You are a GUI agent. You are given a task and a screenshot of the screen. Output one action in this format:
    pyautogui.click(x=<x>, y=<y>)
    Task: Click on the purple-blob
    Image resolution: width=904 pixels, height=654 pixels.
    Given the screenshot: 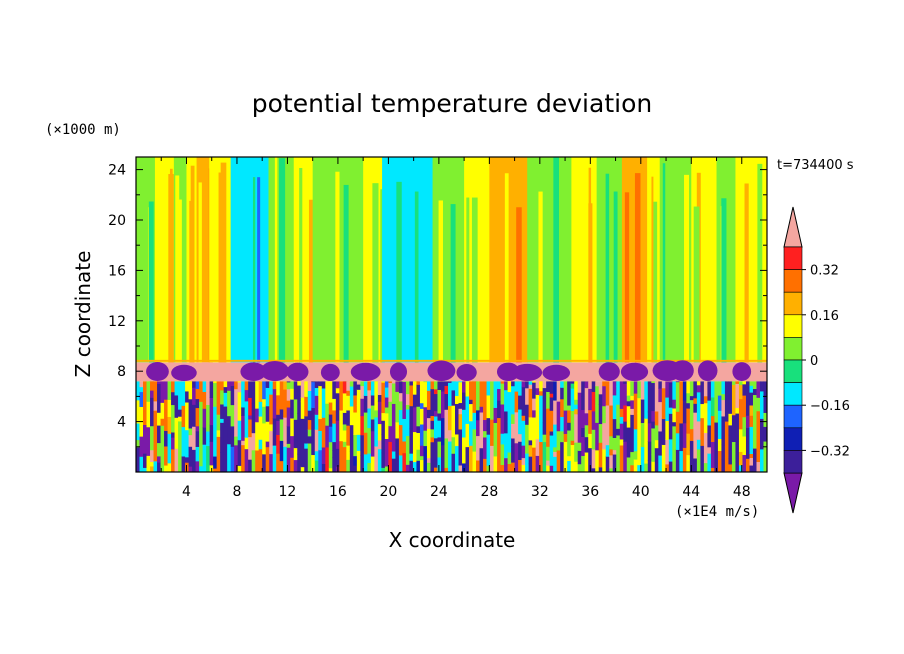 What is the action you would take?
    pyautogui.click(x=609, y=372)
    